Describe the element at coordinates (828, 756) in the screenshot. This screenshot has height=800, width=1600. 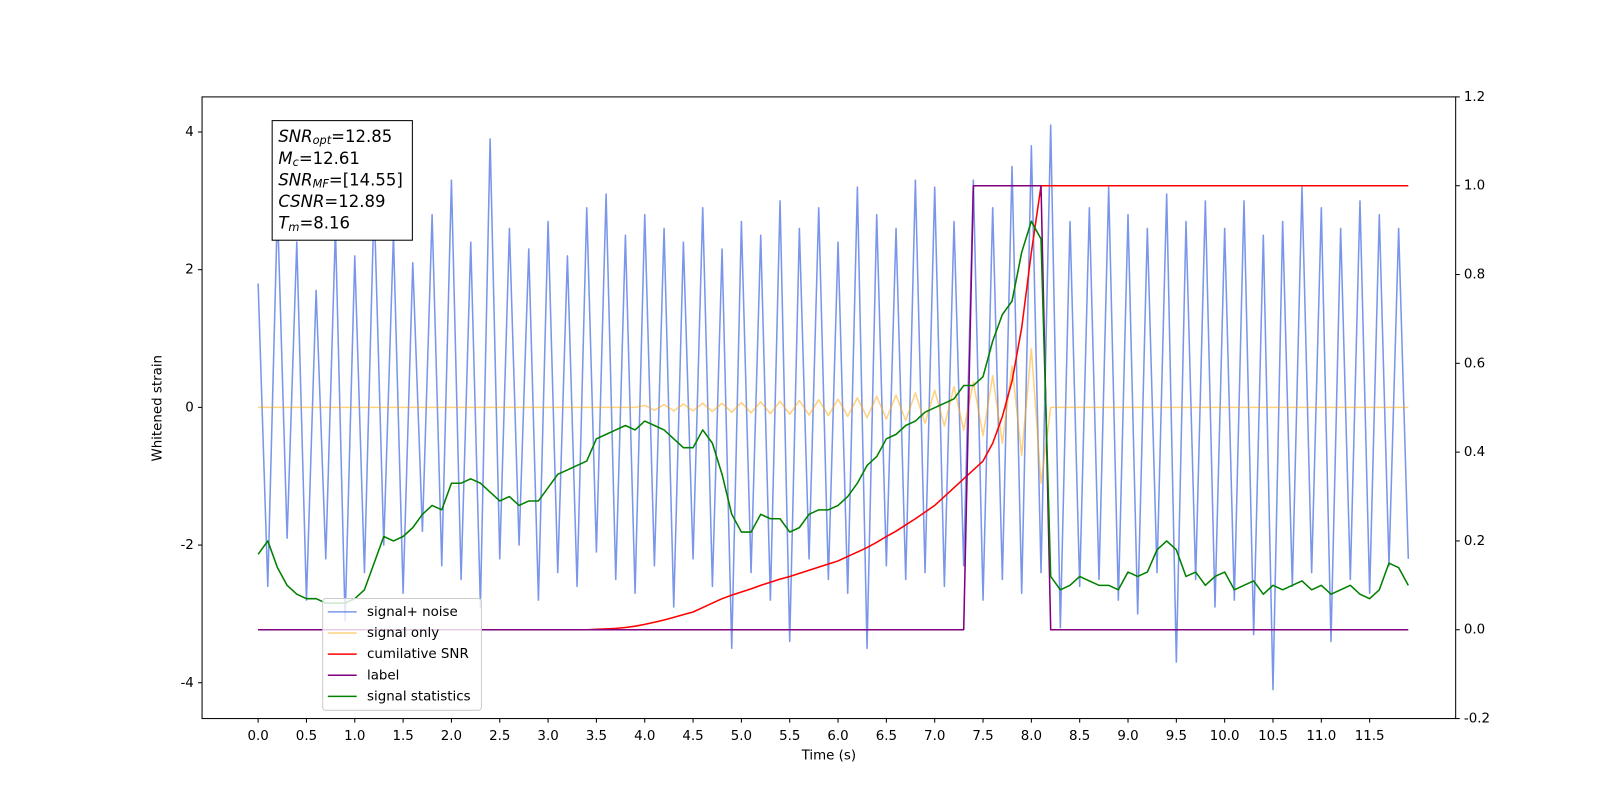
I see `x-axis-label: Time (s)` at that location.